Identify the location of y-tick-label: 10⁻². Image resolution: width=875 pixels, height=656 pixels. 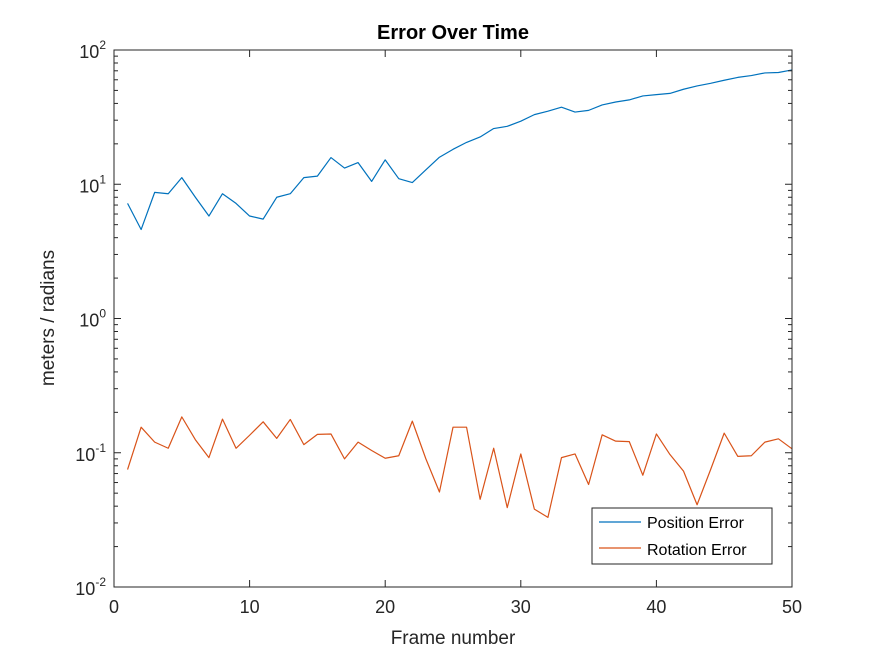
(90, 587).